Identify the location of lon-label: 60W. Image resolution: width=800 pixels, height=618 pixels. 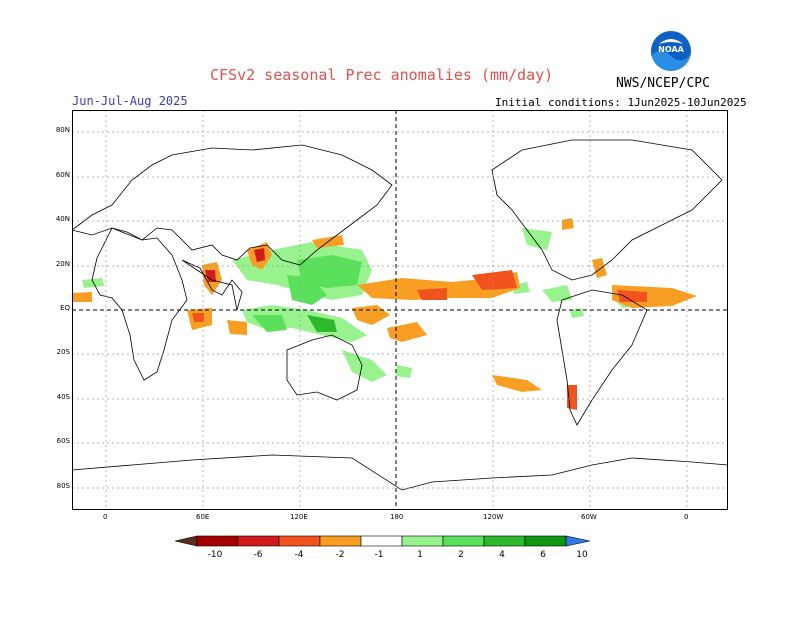
(589, 517).